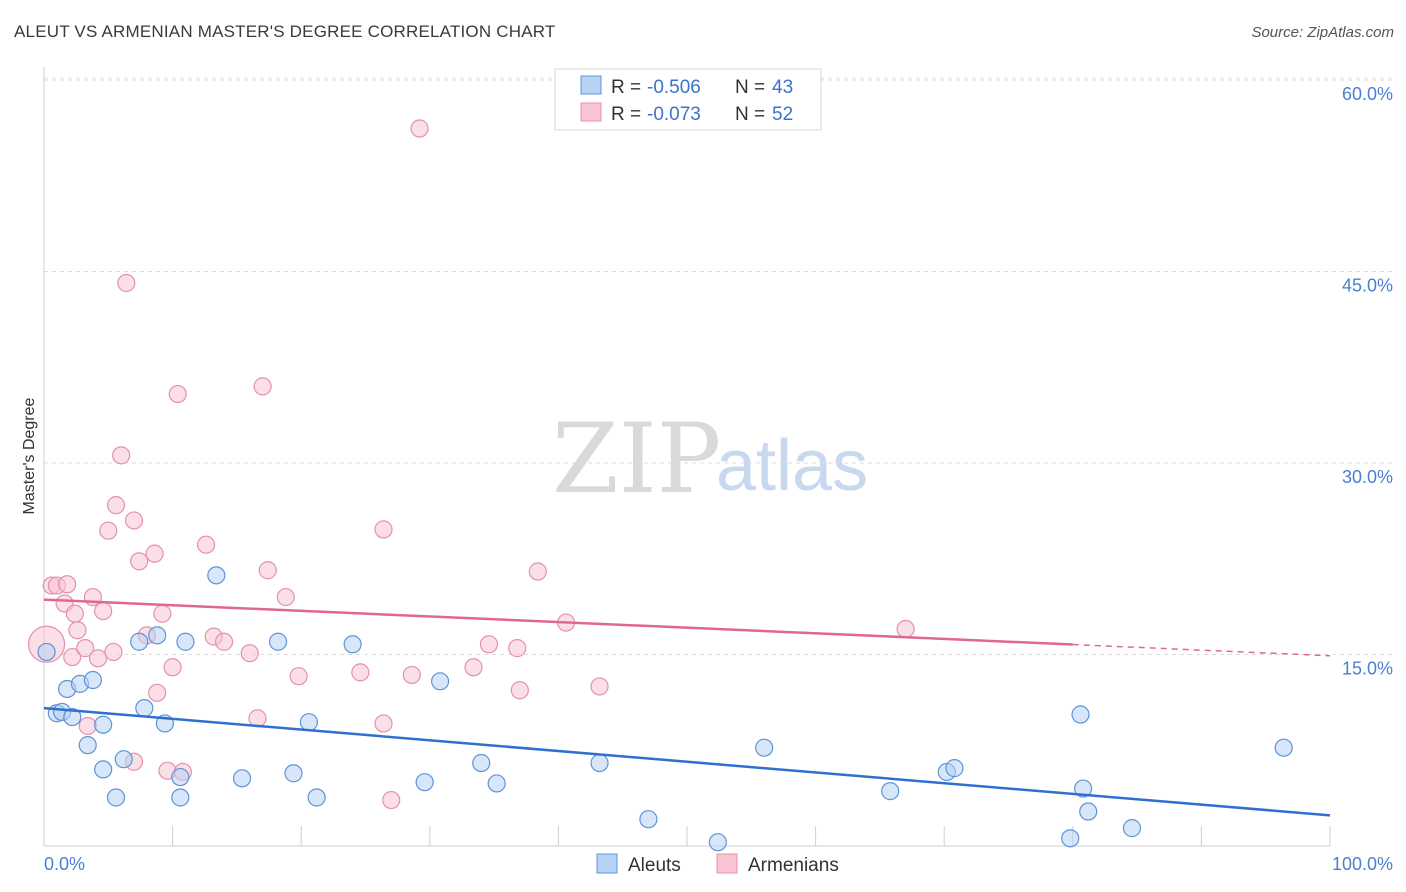  I want to click on x-ticks, so click(687, 836).